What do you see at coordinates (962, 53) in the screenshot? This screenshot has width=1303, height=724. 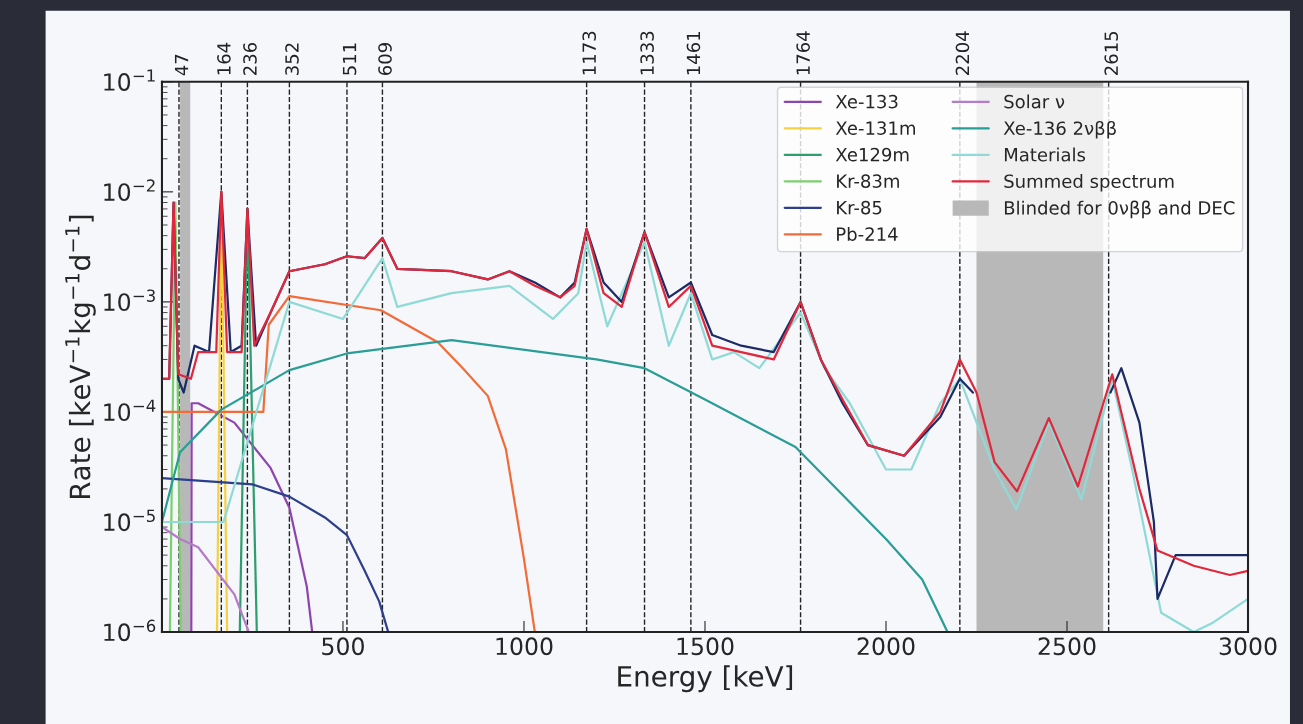 I see `ref-line-label: 2204` at bounding box center [962, 53].